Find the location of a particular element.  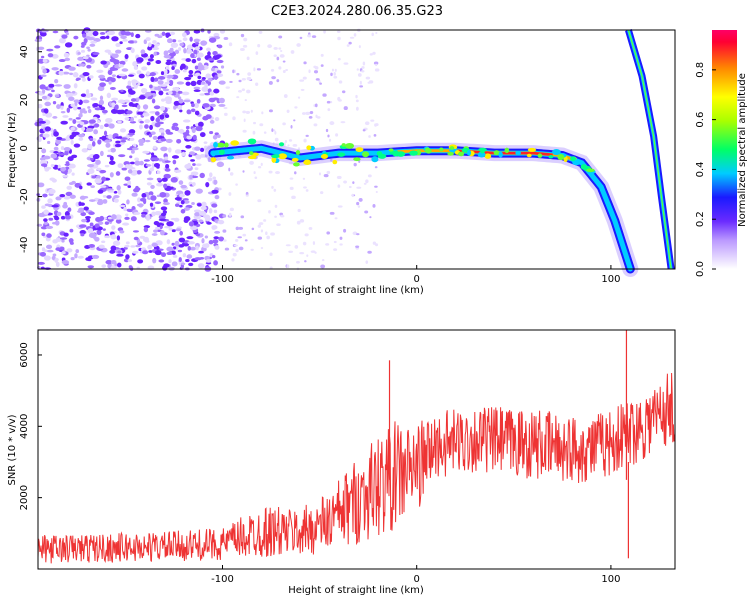

colorbar-gradient is located at coordinates (724, 149).